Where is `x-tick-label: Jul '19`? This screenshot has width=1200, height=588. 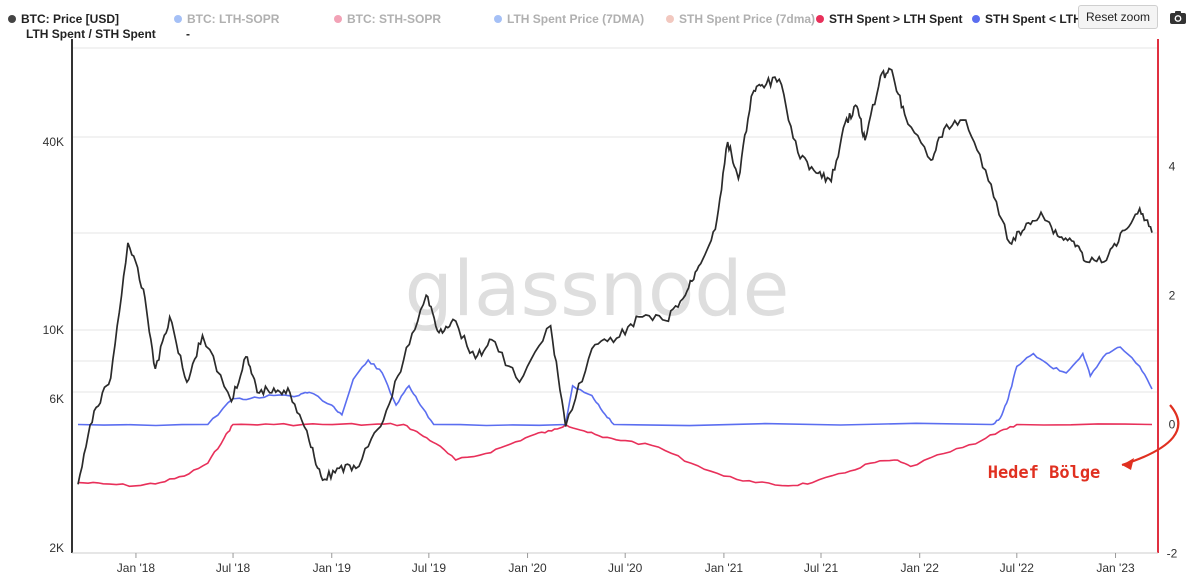 x-tick-label: Jul '19 is located at coordinates (429, 568).